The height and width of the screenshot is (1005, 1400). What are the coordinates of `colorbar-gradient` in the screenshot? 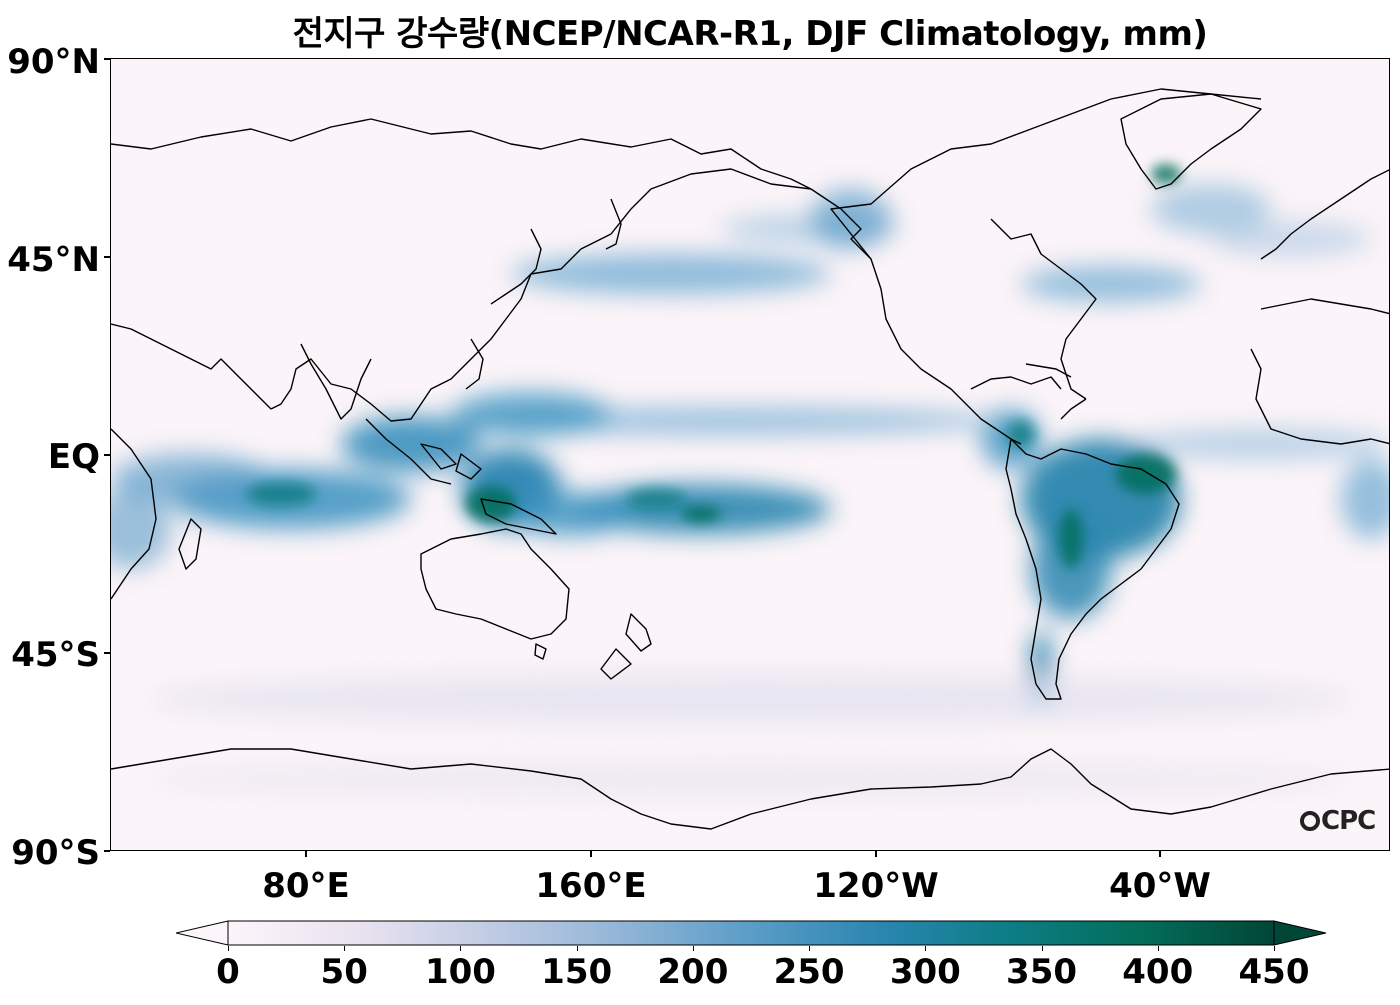 It's located at (751, 933).